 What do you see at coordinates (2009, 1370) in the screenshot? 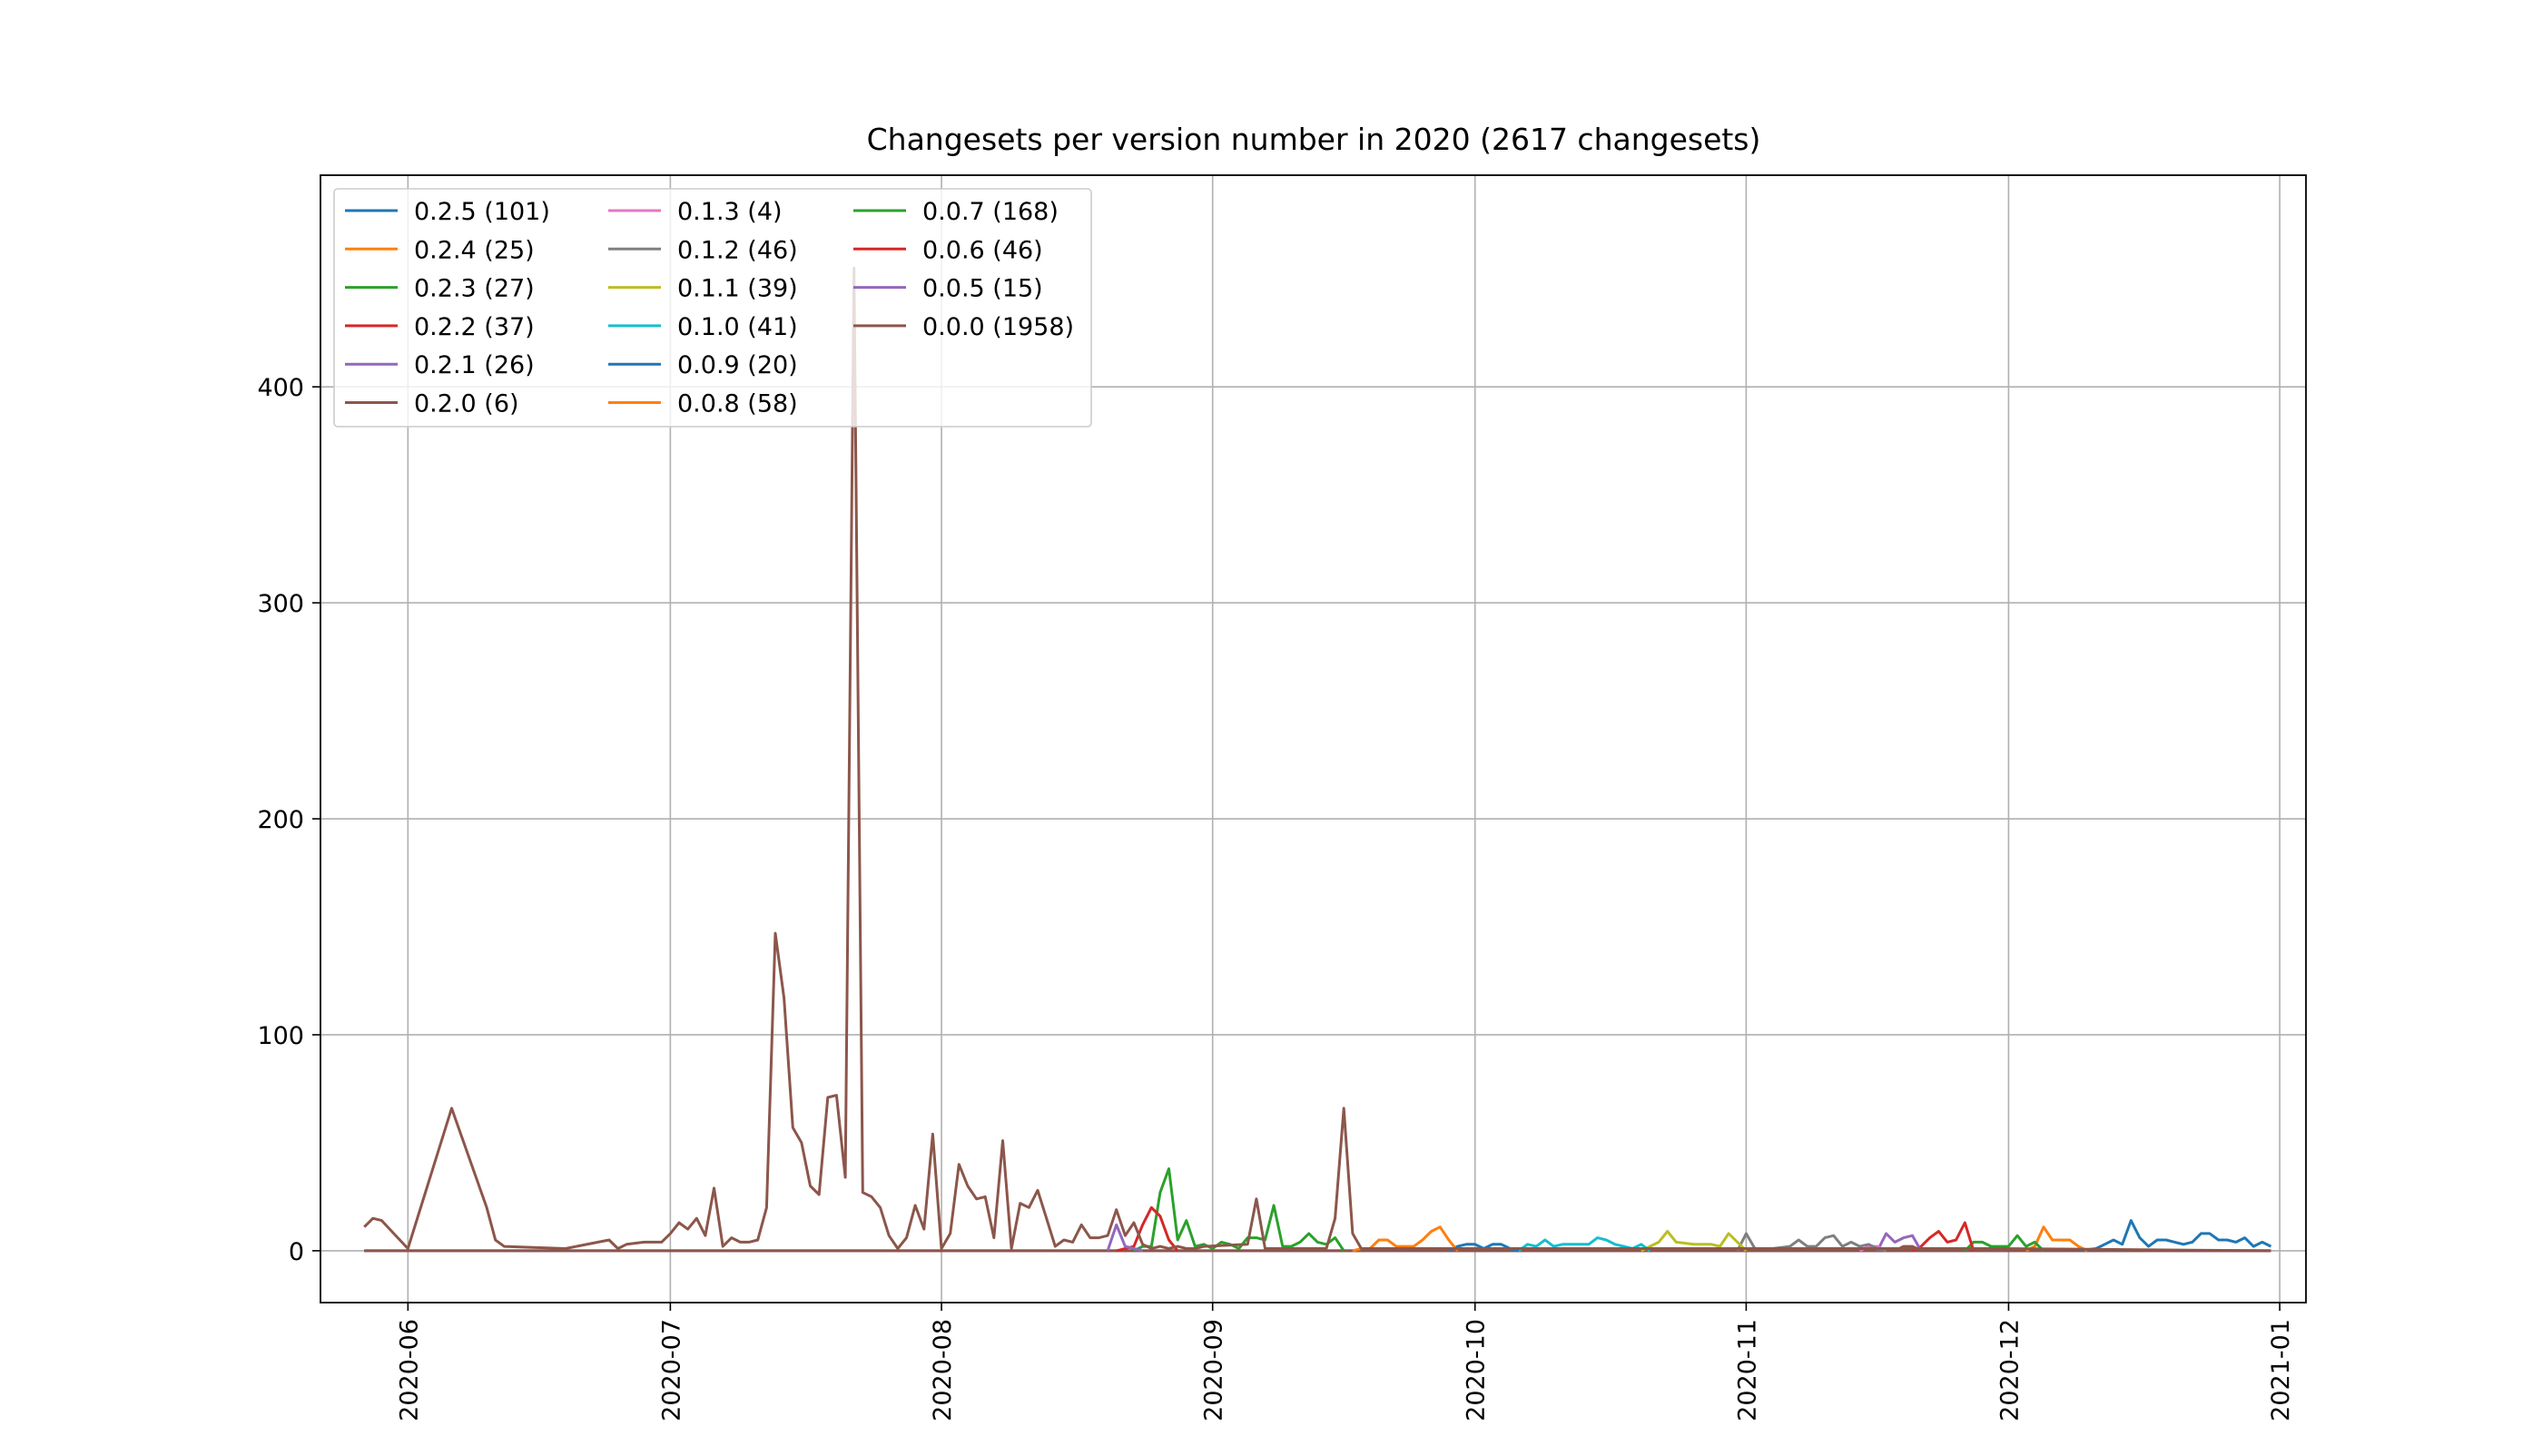
I see `x-tick-label: 2020-12` at bounding box center [2009, 1370].